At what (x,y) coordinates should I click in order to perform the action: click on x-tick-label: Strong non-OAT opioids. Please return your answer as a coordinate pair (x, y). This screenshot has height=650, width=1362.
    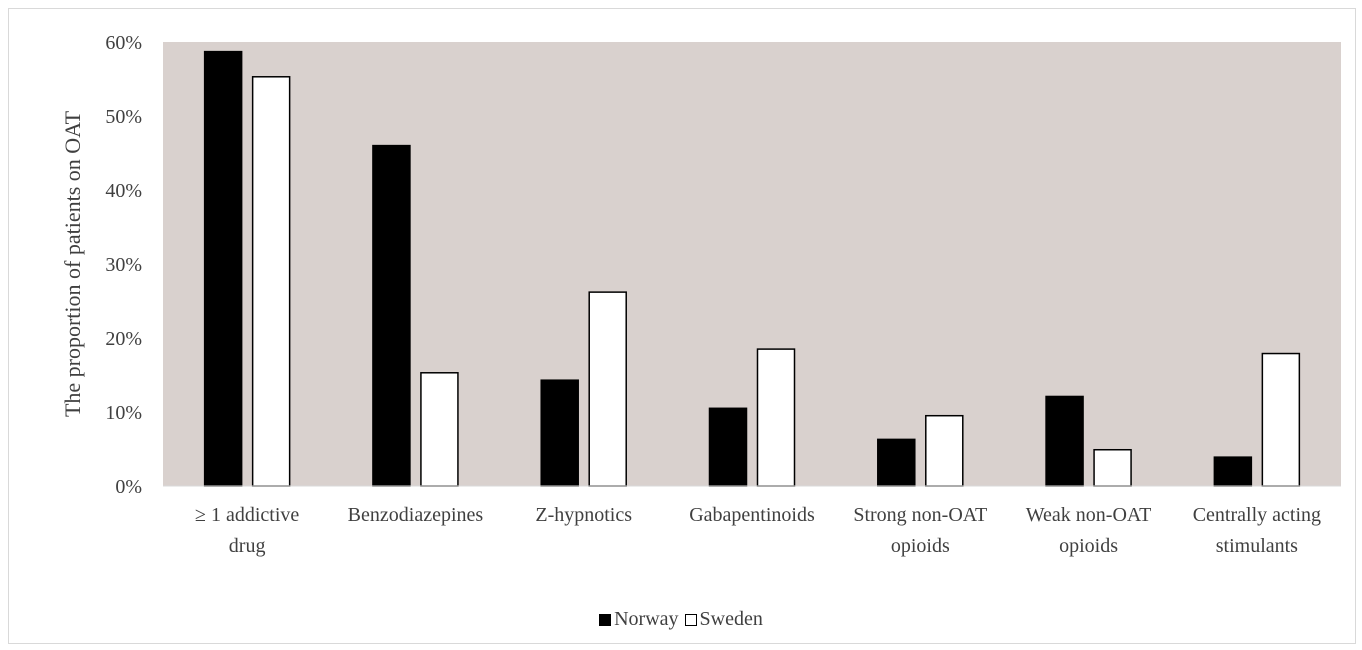
    Looking at the image, I should click on (920, 530).